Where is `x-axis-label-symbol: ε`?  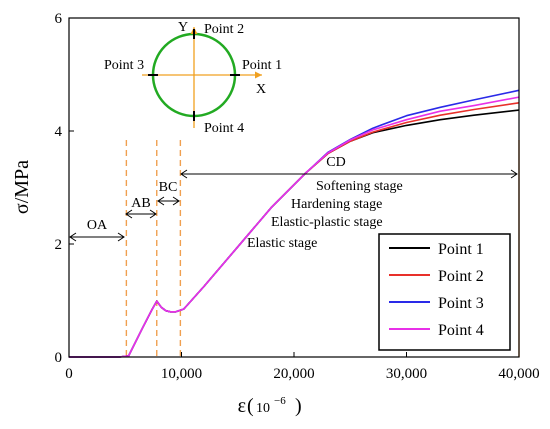
x-axis-label-symbol: ε is located at coordinates (242, 406).